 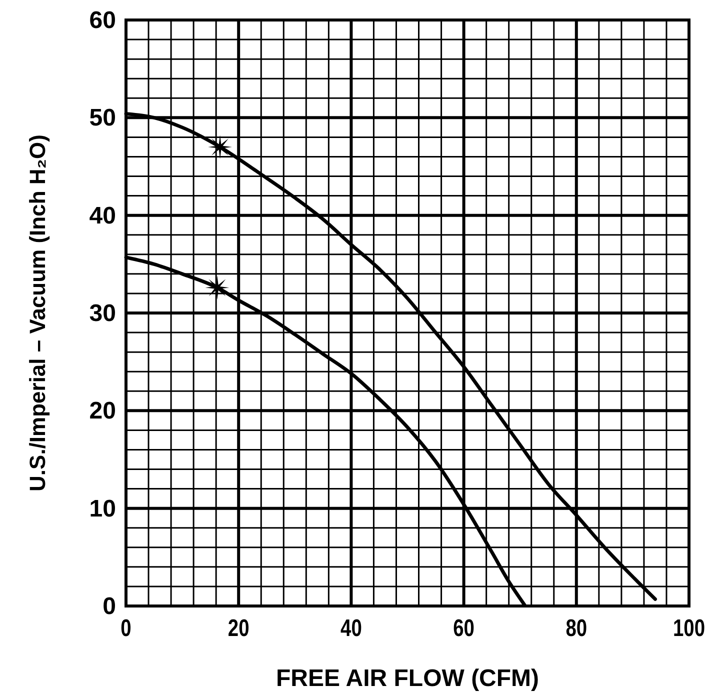 I want to click on x-tick-label: 100, so click(x=689, y=628).